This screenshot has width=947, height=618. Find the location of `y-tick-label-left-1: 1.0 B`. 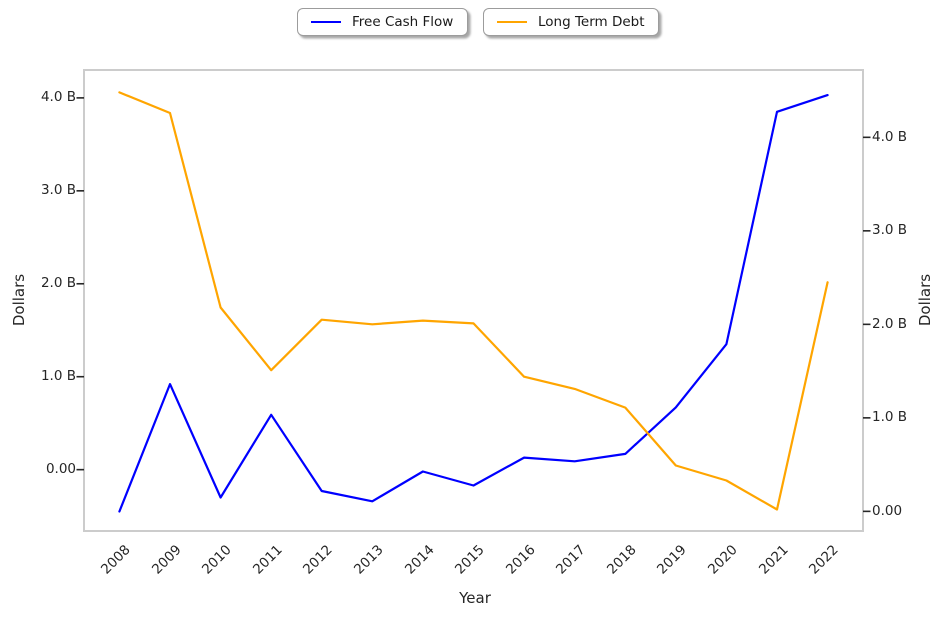

y-tick-label-left-1: 1.0 B is located at coordinates (58, 376).